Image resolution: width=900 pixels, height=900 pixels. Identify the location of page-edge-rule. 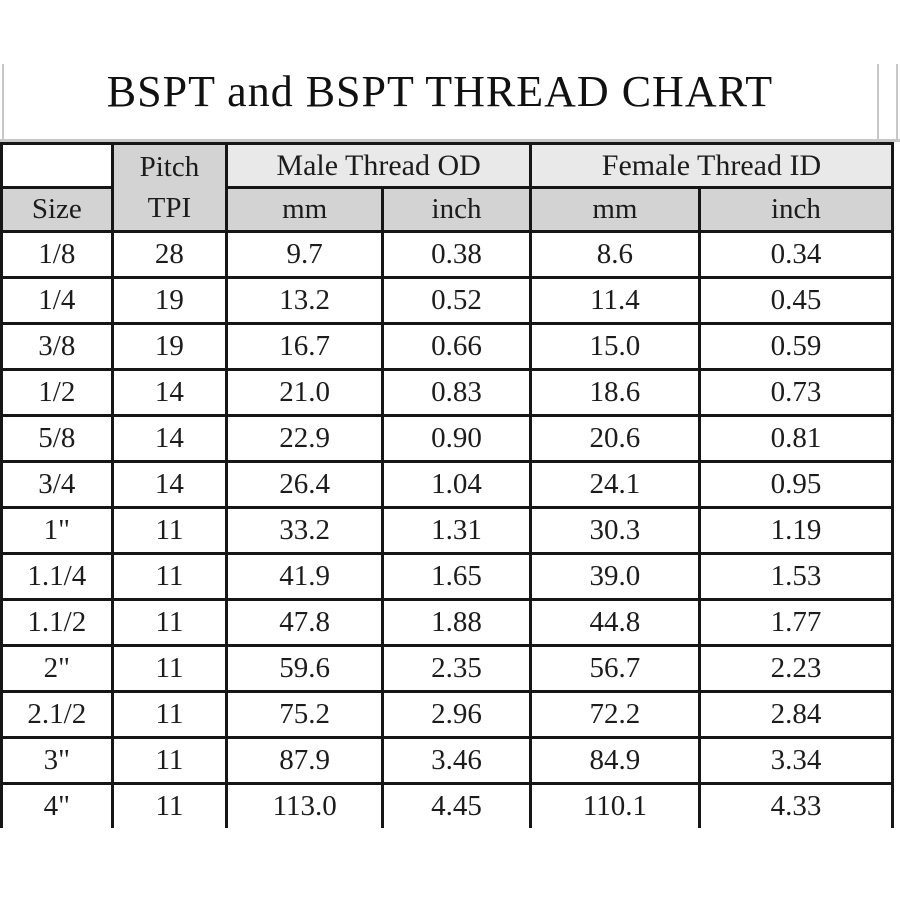
(897, 103).